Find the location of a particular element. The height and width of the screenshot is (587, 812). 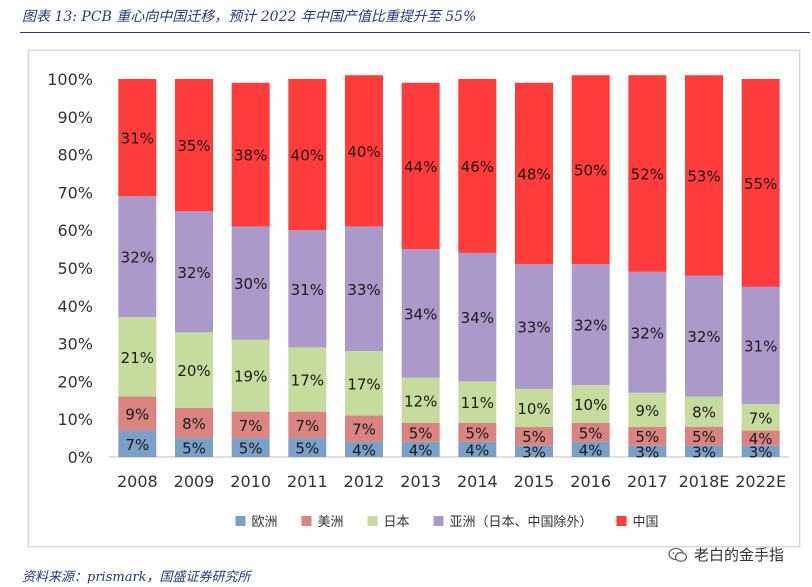

legend-label: 亚洲（日本、中国除外） is located at coordinates (521, 522).